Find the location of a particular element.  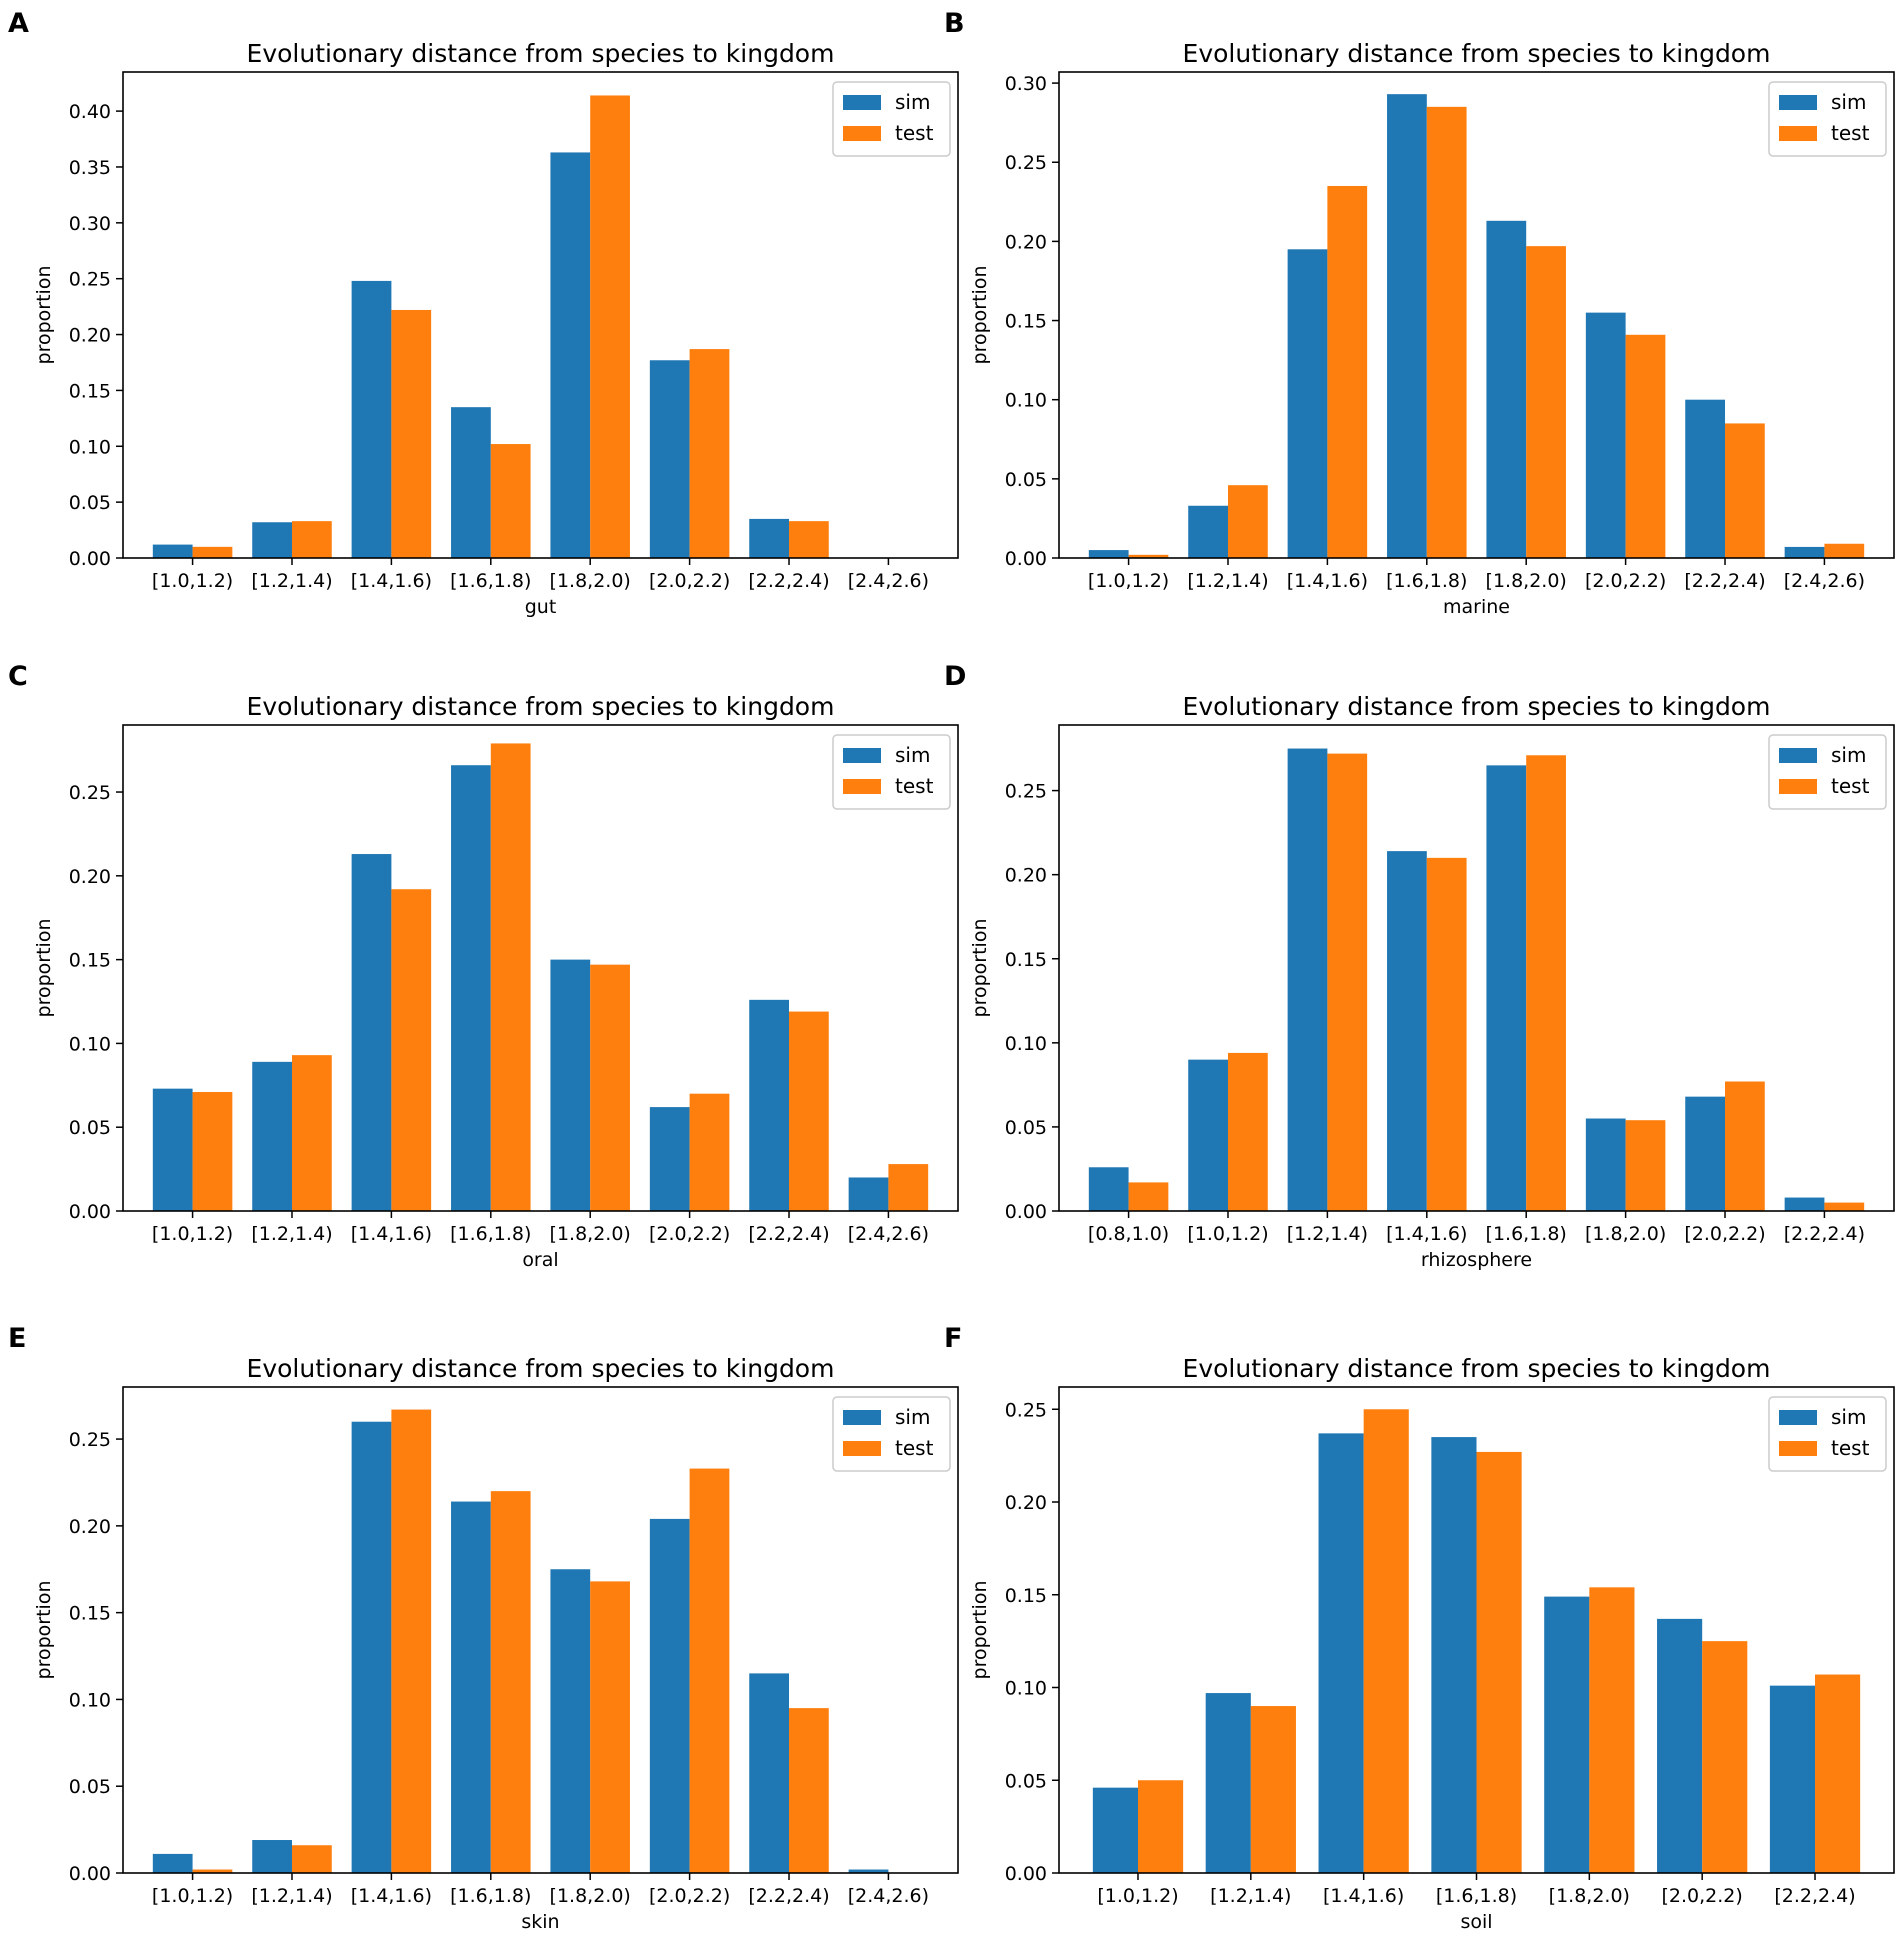

x-tick-label: [2.2,2.4) is located at coordinates (1824, 1234).